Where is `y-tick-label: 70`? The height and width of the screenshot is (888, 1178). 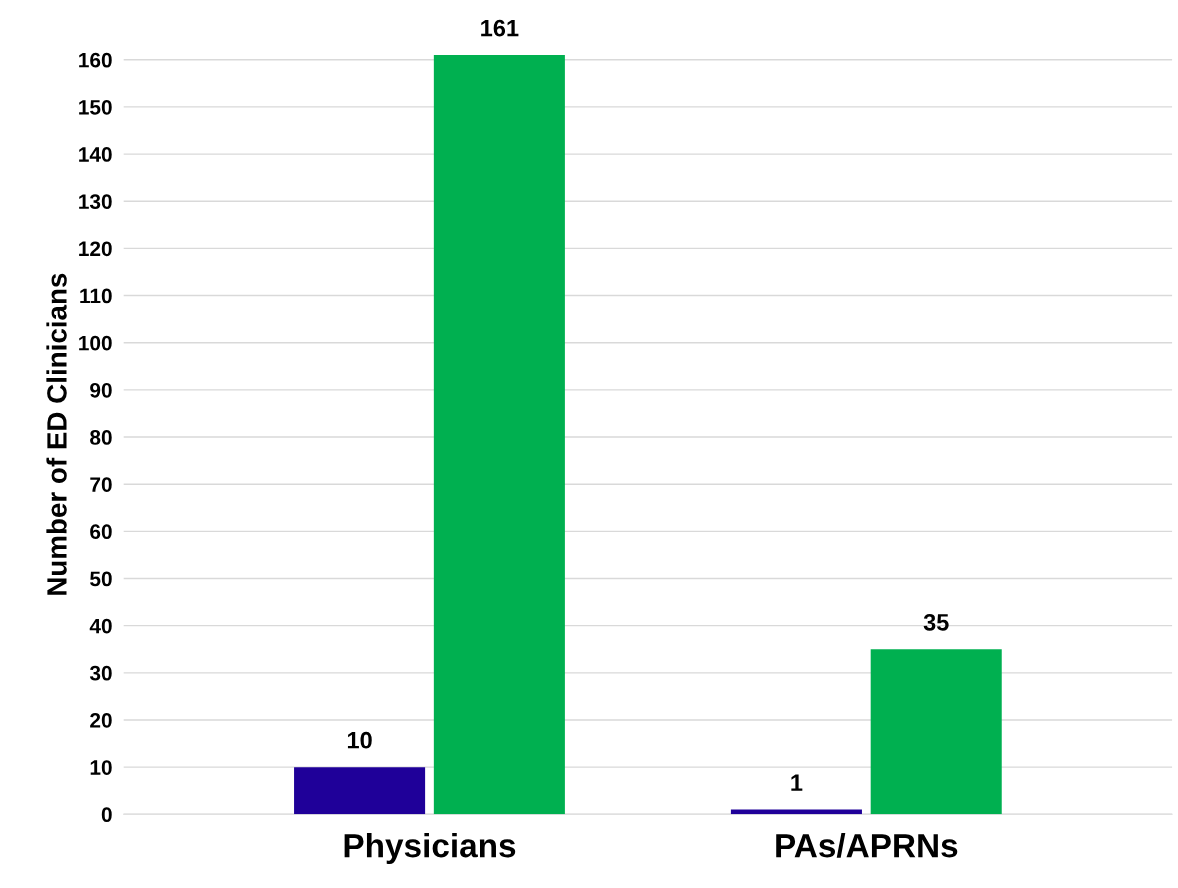 y-tick-label: 70 is located at coordinates (101, 484).